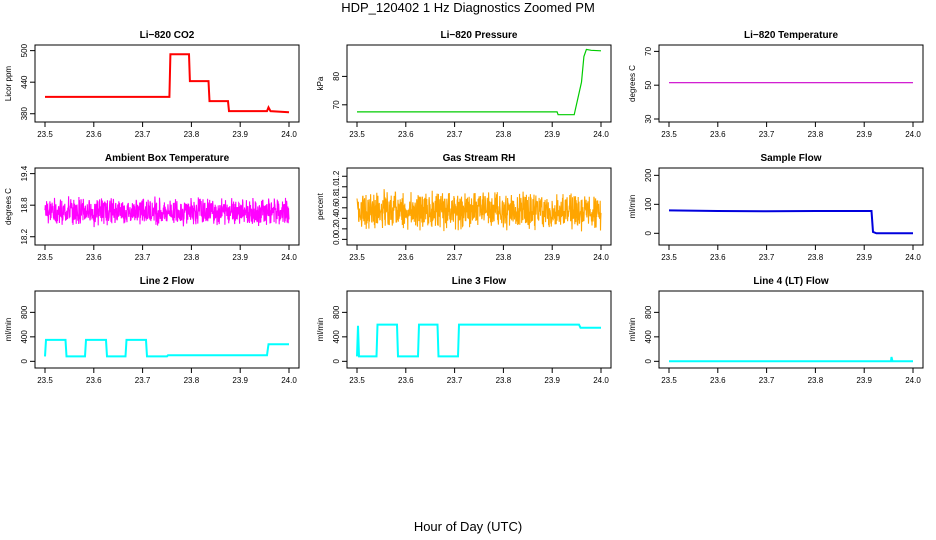 The image size is (936, 540). What do you see at coordinates (791, 281) in the screenshot?
I see `plot-title: Line 4 (LT) Flow` at bounding box center [791, 281].